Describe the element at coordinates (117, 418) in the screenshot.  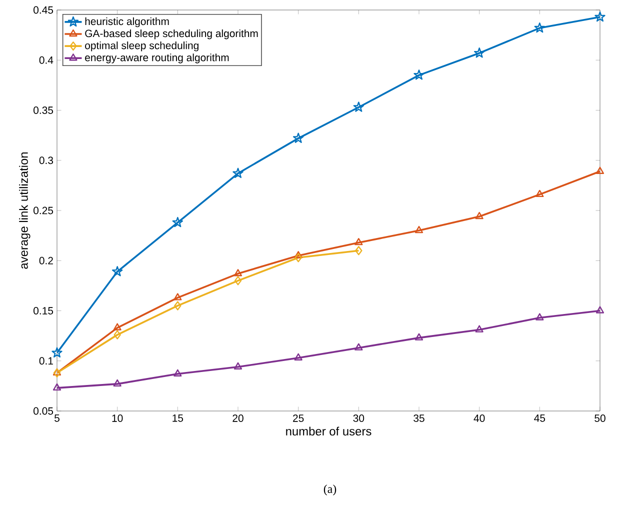
I see `x-tick-label: 10` at that location.